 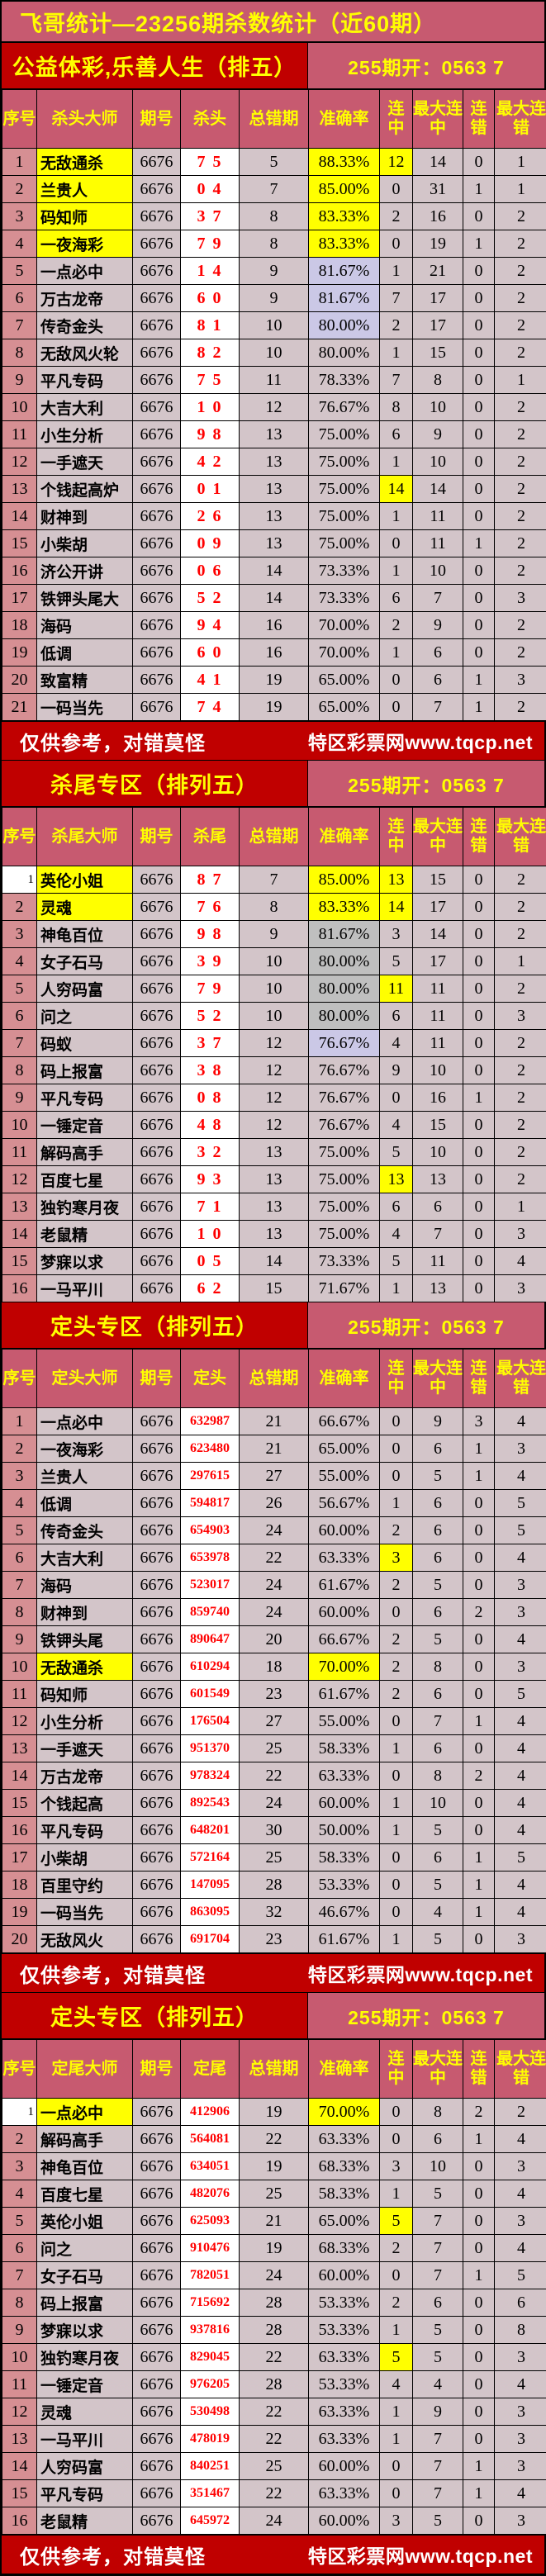 I want to click on col-header-max-win-streak: 最大连中, so click(x=438, y=1379).